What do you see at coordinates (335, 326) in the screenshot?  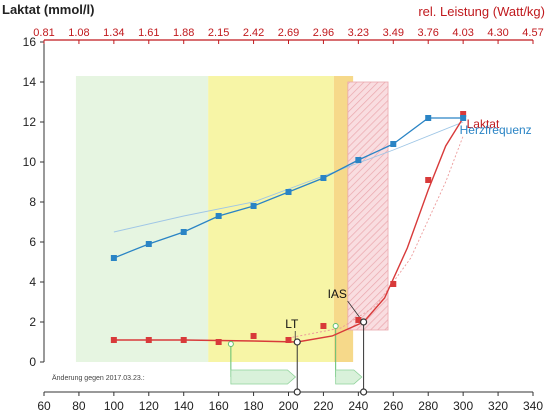 I see `ias-previous-marker` at bounding box center [335, 326].